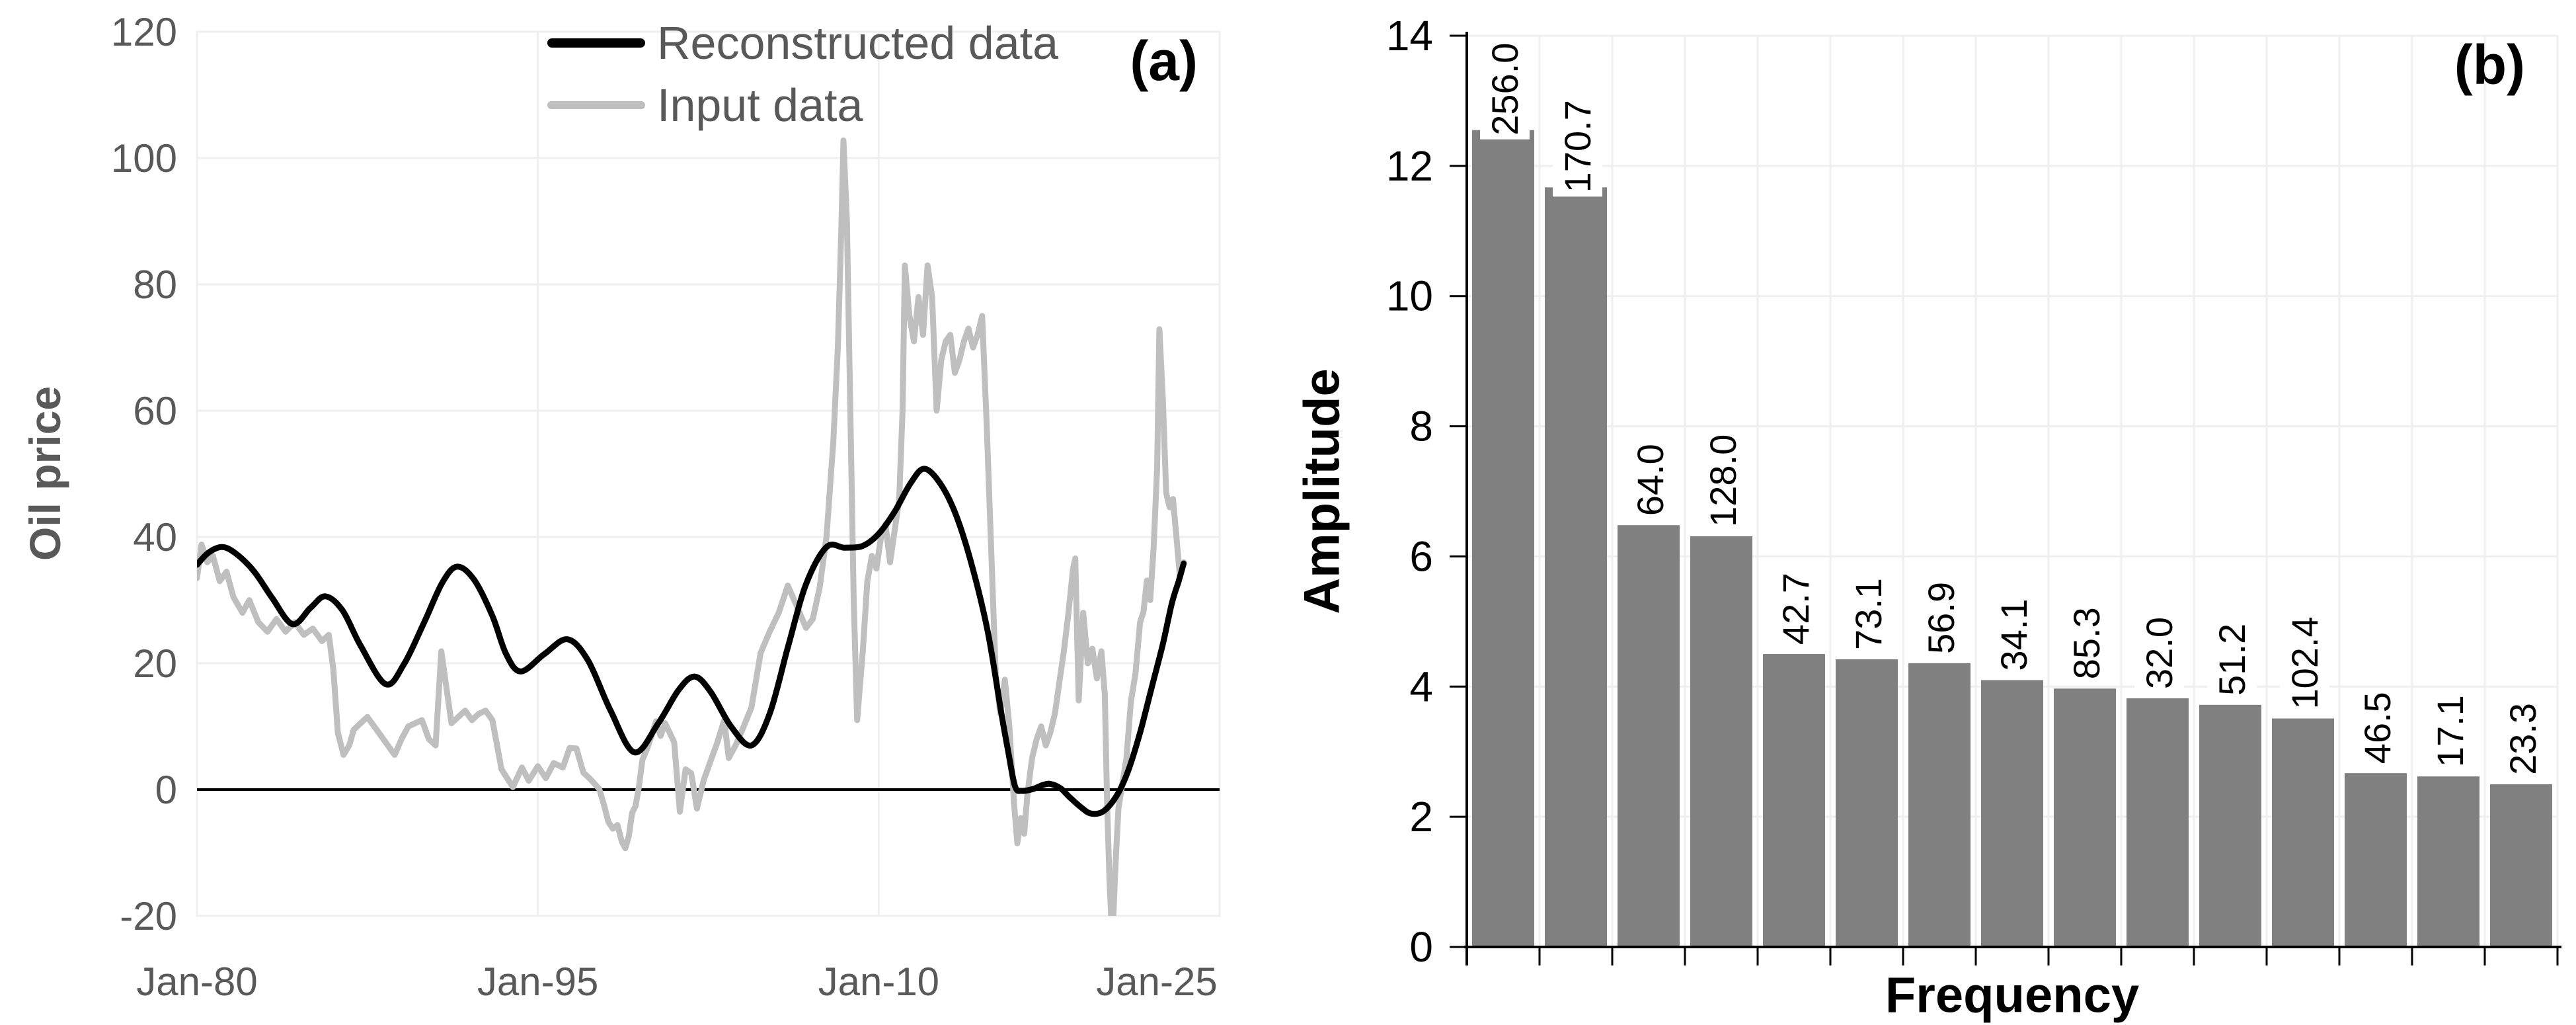 The width and height of the screenshot is (2576, 1025). I want to click on bar-value-label: 170.7, so click(1577, 146).